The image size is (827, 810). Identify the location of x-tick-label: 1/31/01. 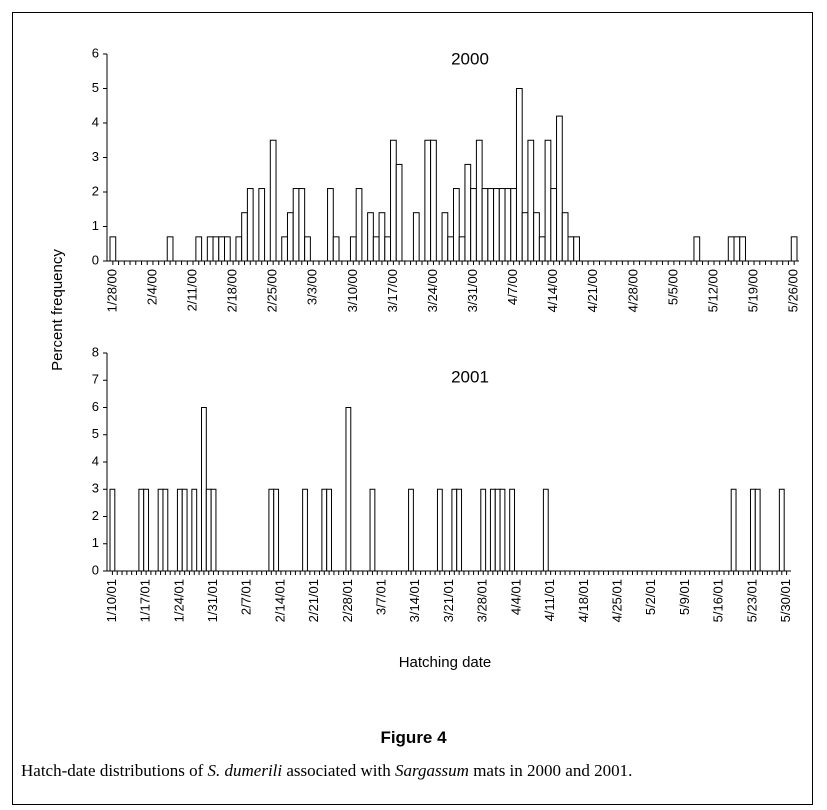
(212, 600).